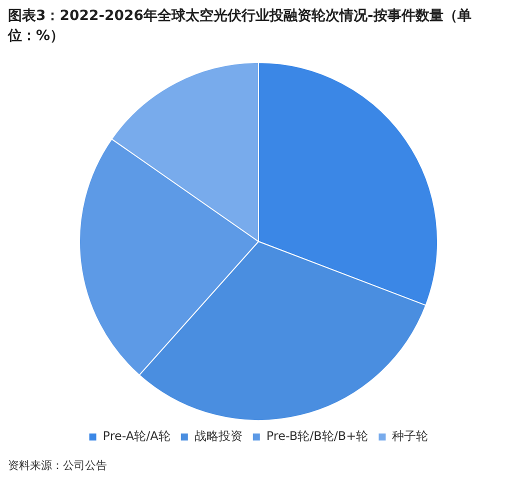 This screenshot has height=489, width=517. I want to click on legend-label: Pre-B轮/B轮/B+轮, so click(317, 436).